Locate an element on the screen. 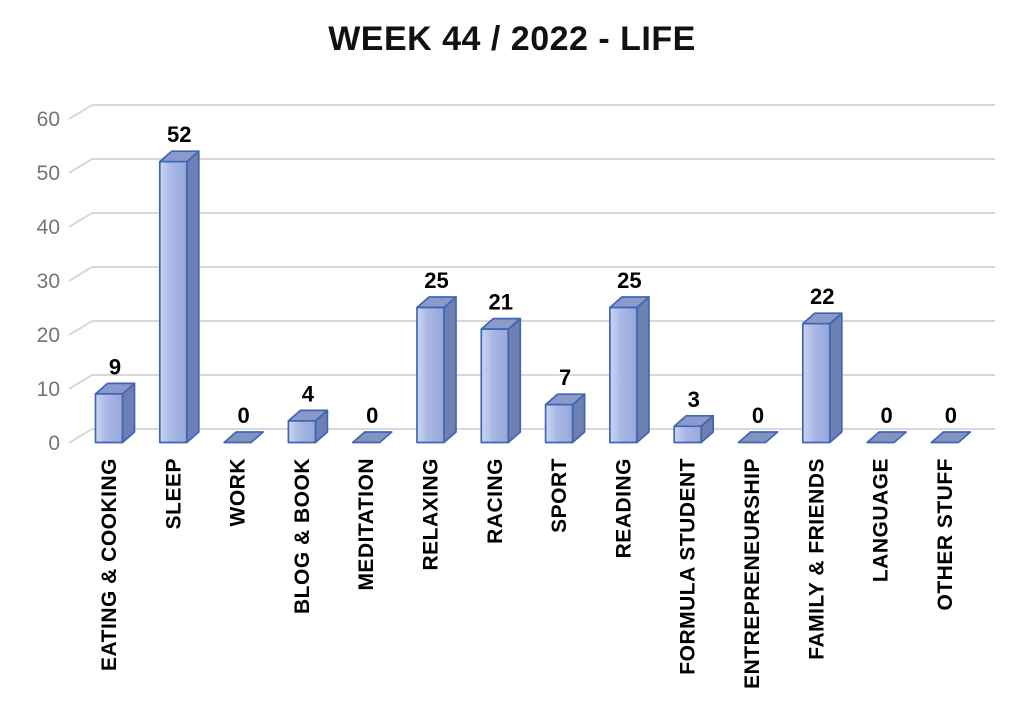 The height and width of the screenshot is (707, 1024). y-axis-tick-label: 60 is located at coordinates (48, 119).